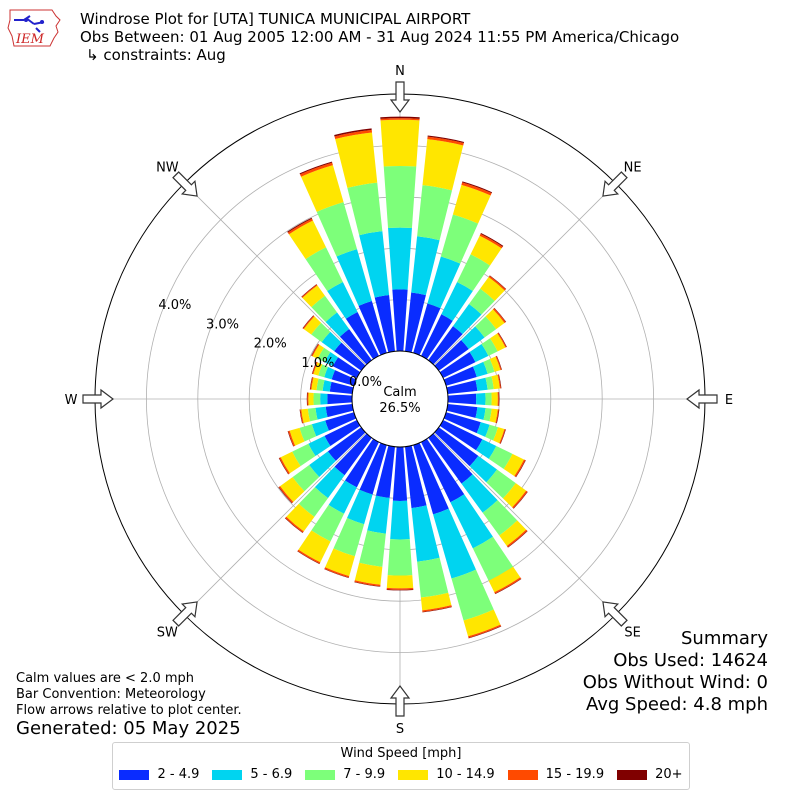 The height and width of the screenshot is (800, 800). I want to click on radial-tick-label: 2.0%, so click(270, 344).